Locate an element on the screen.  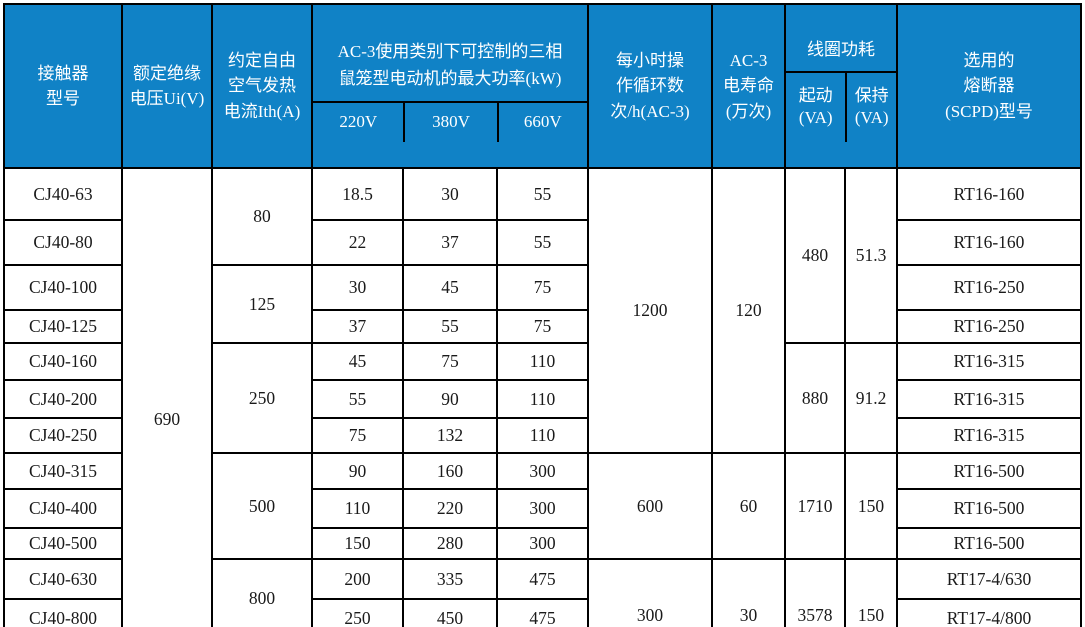
cell-thermal-current: 500 is located at coordinates (262, 506).